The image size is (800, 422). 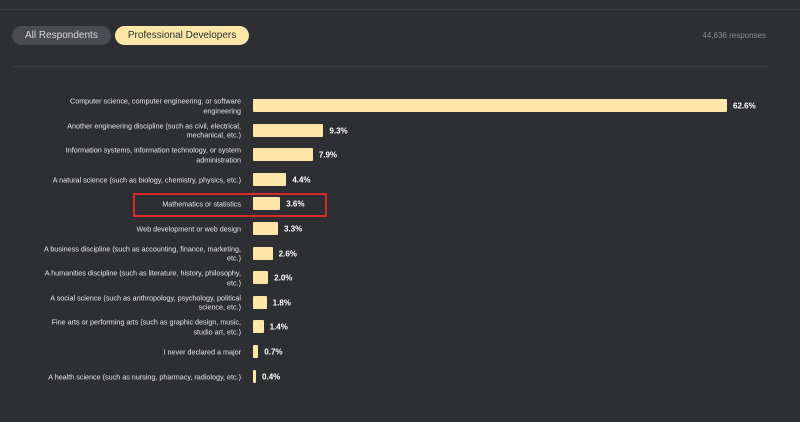 I want to click on tab-all-respondents: All Respondents, so click(x=61, y=35).